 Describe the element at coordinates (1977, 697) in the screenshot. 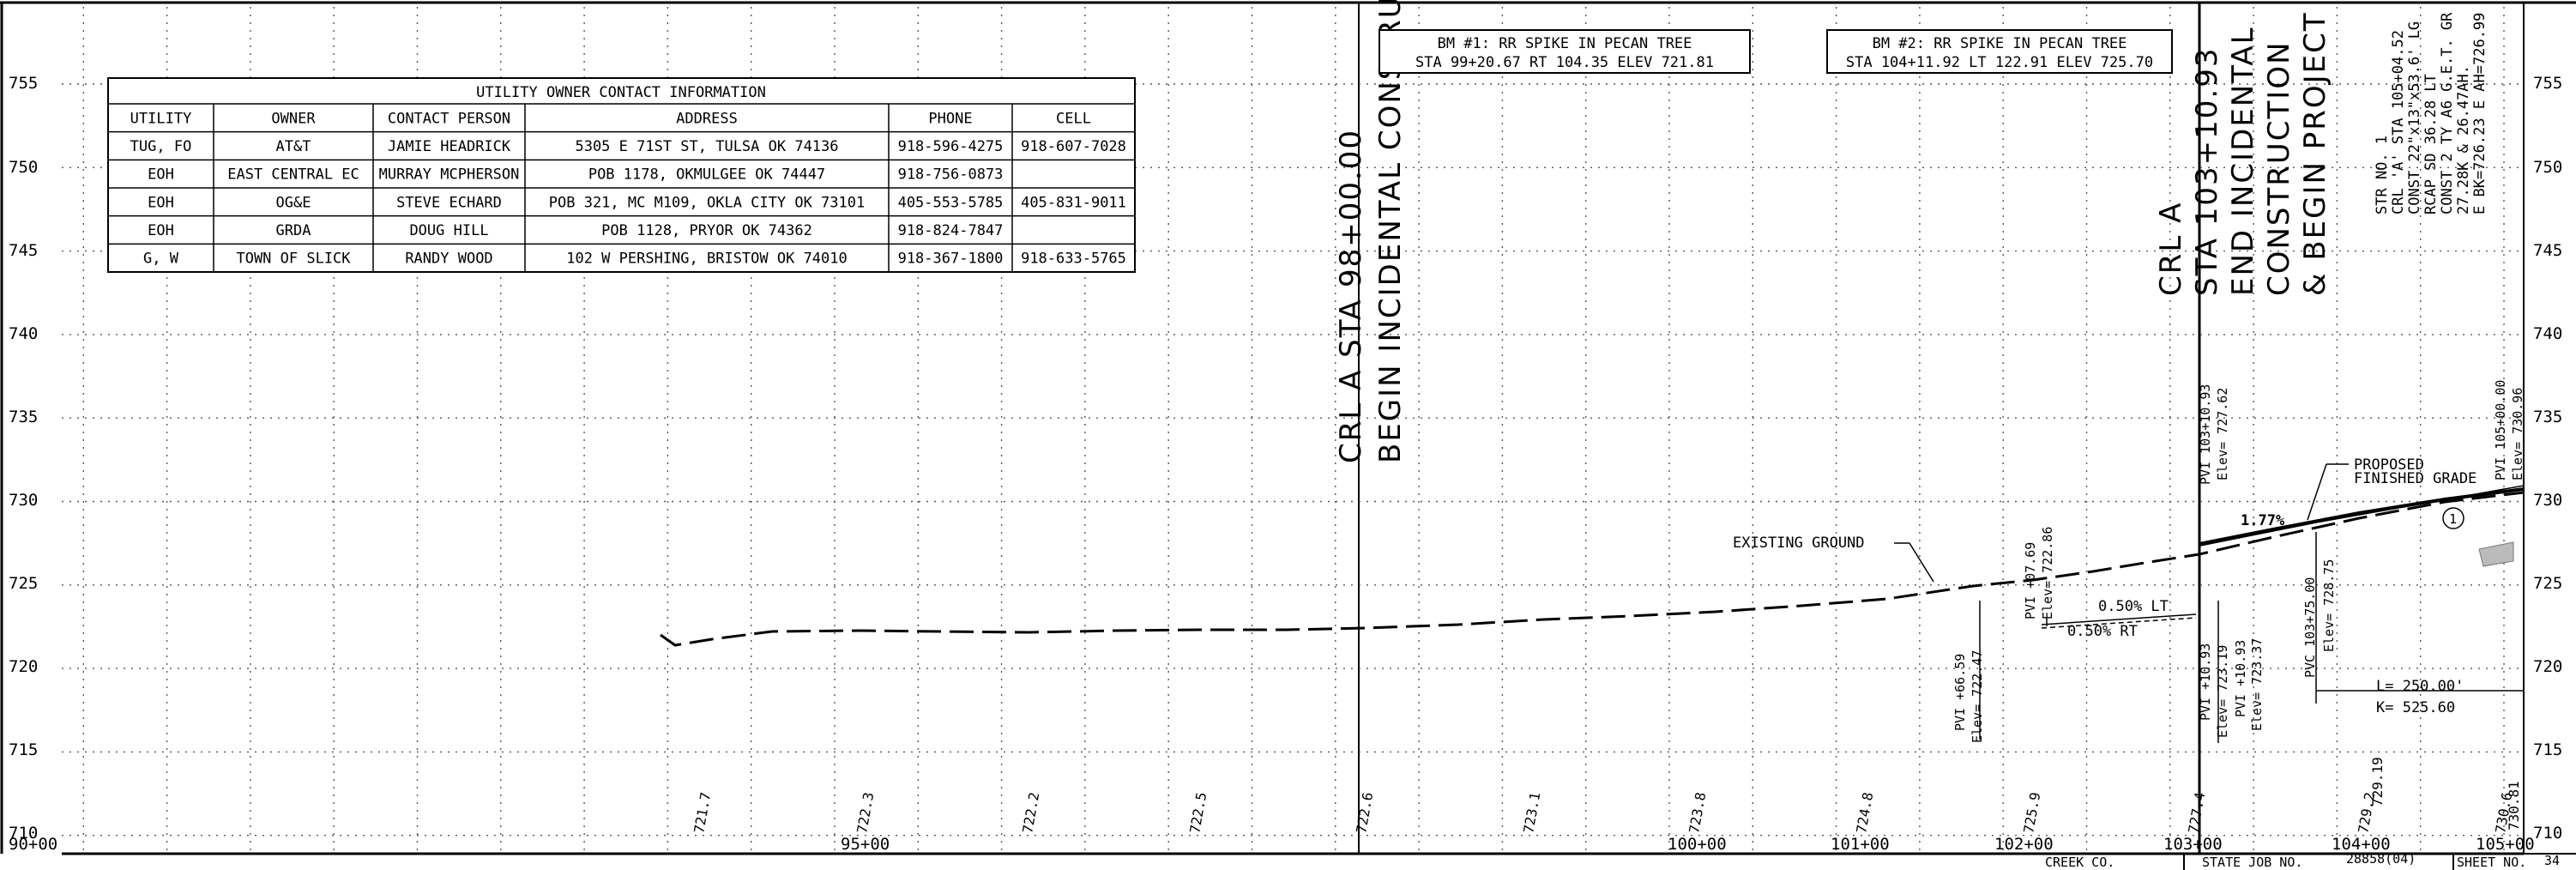

I see `pvi1-elev: Elev= 722.47` at that location.